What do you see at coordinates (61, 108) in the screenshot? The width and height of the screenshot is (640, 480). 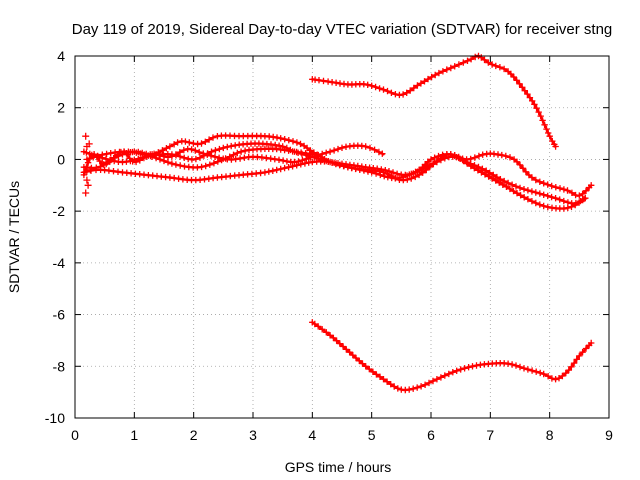 I see `y-tick-label: 2` at bounding box center [61, 108].